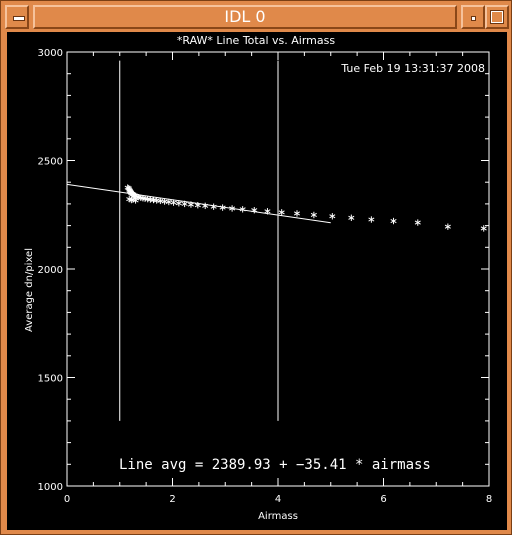  I want to click on title-bar: IDL 0, so click(257, 17).